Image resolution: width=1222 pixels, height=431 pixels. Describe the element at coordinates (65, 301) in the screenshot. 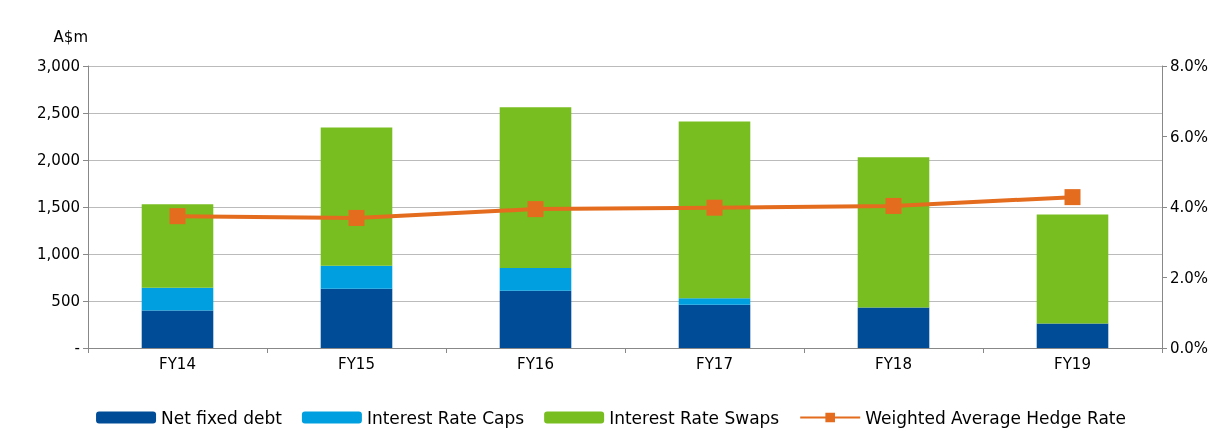

I see `y-tick-label: 500` at that location.